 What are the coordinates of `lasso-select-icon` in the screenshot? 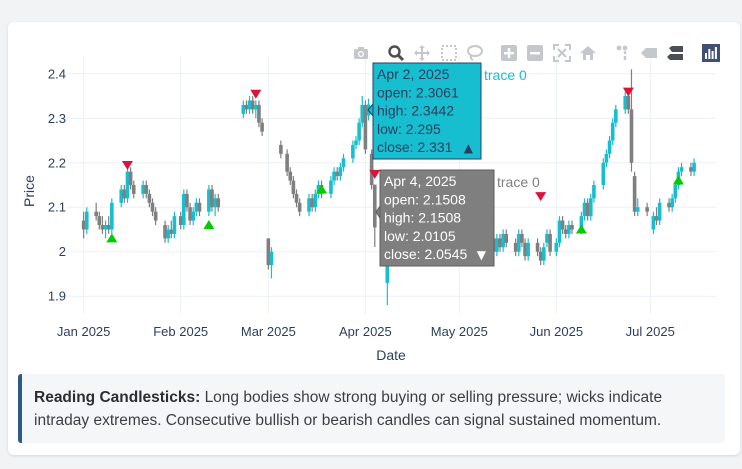 It's located at (475, 53).